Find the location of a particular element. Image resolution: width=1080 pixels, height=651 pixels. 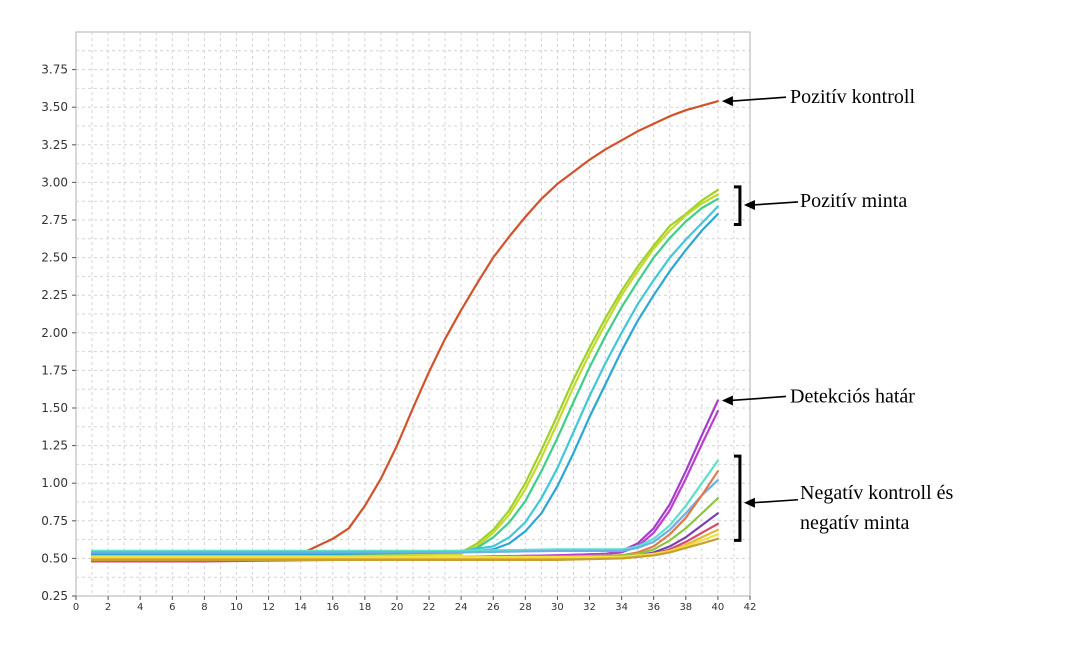

x-tick-label: 16 is located at coordinates (332, 607).